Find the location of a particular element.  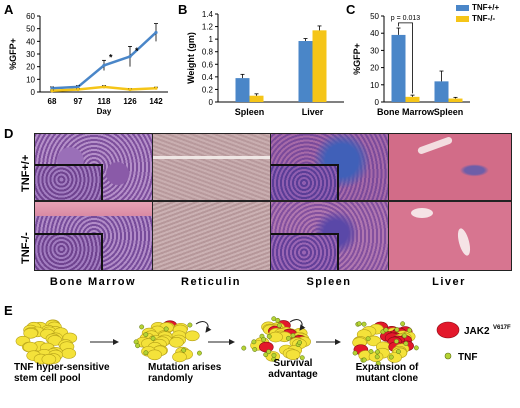

y-tick-label: 1 is located at coordinates (211, 39).